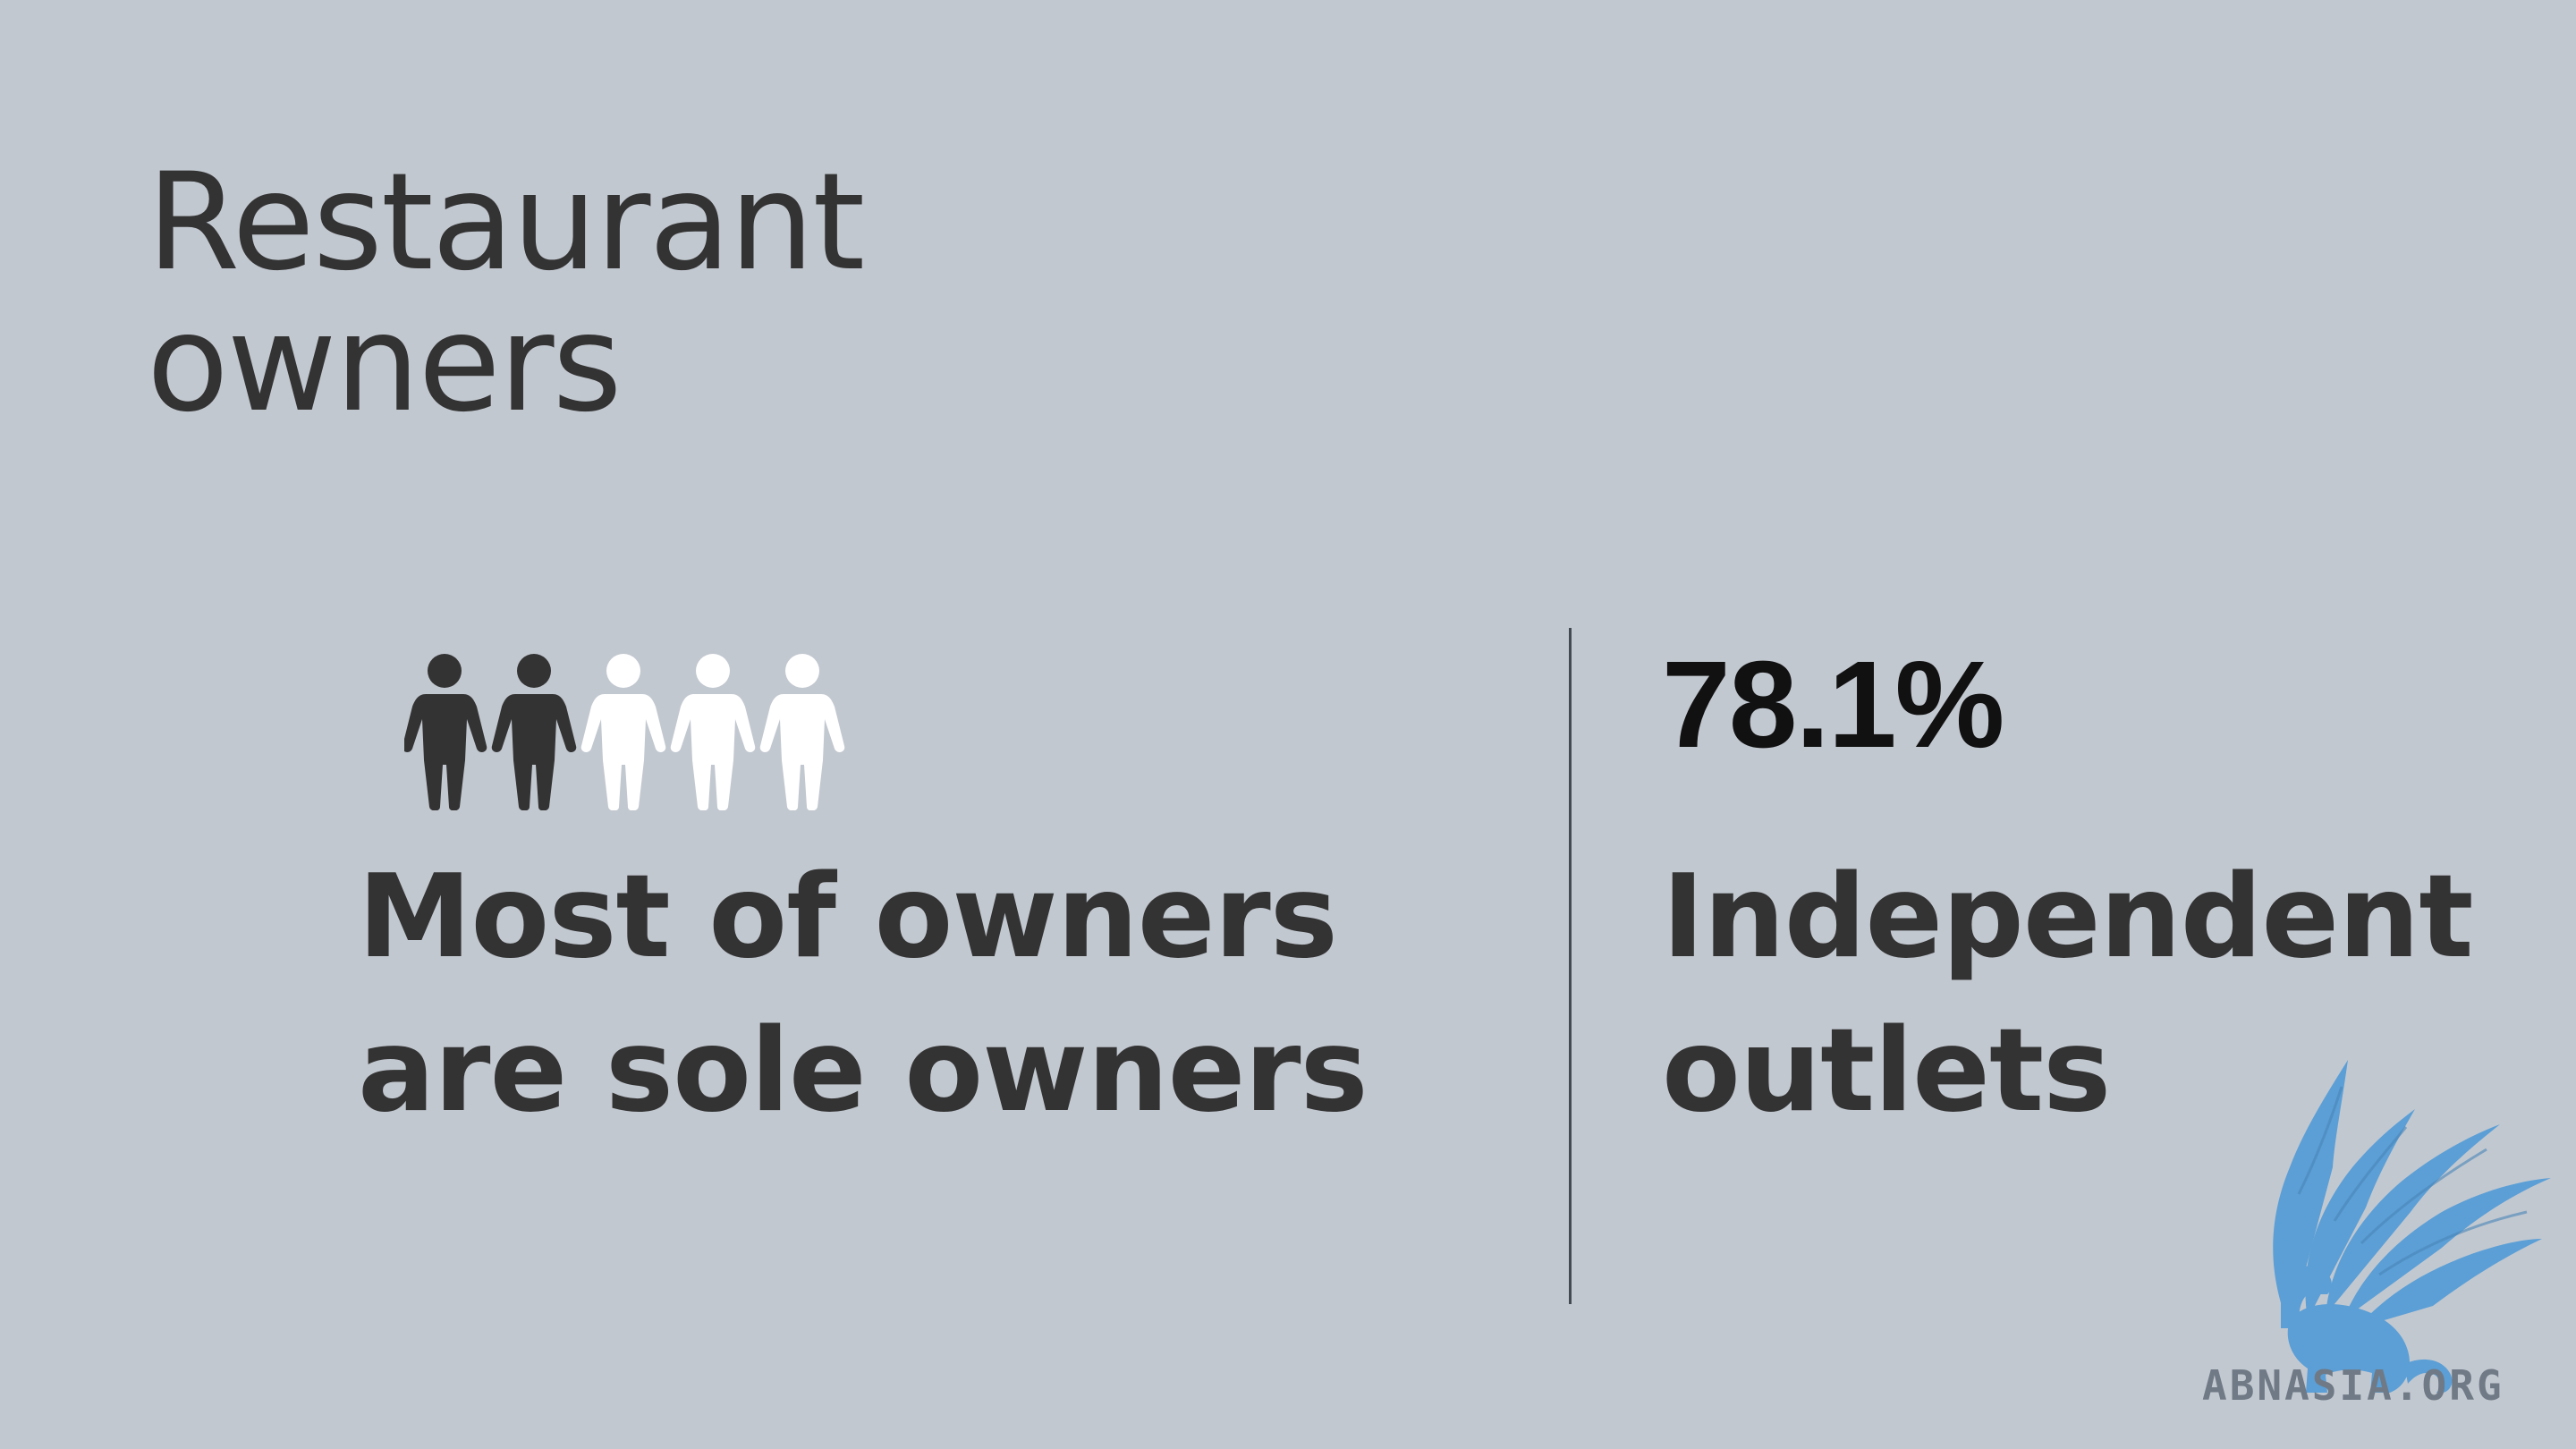  I want to click on page-title: Restaurant owners, so click(506, 293).